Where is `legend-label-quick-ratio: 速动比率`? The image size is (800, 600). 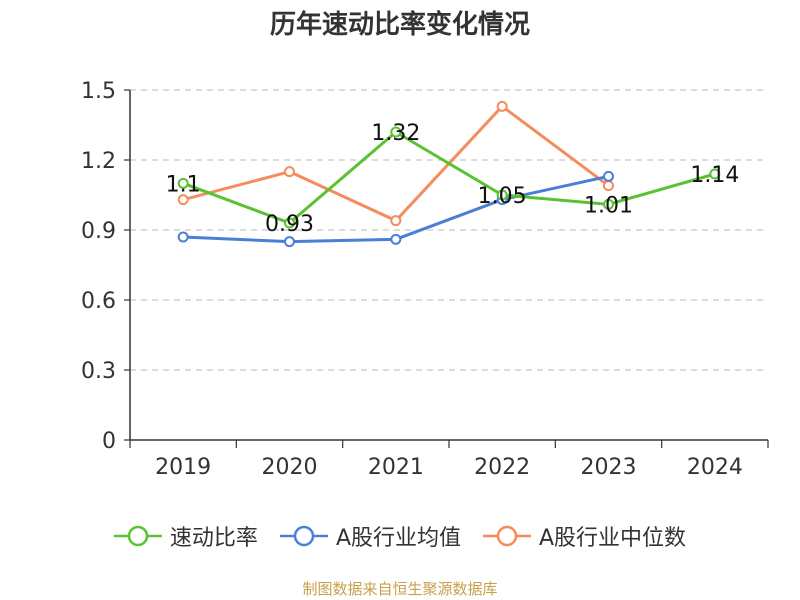
legend-label-quick-ratio: 速动比率 is located at coordinates (213, 538).